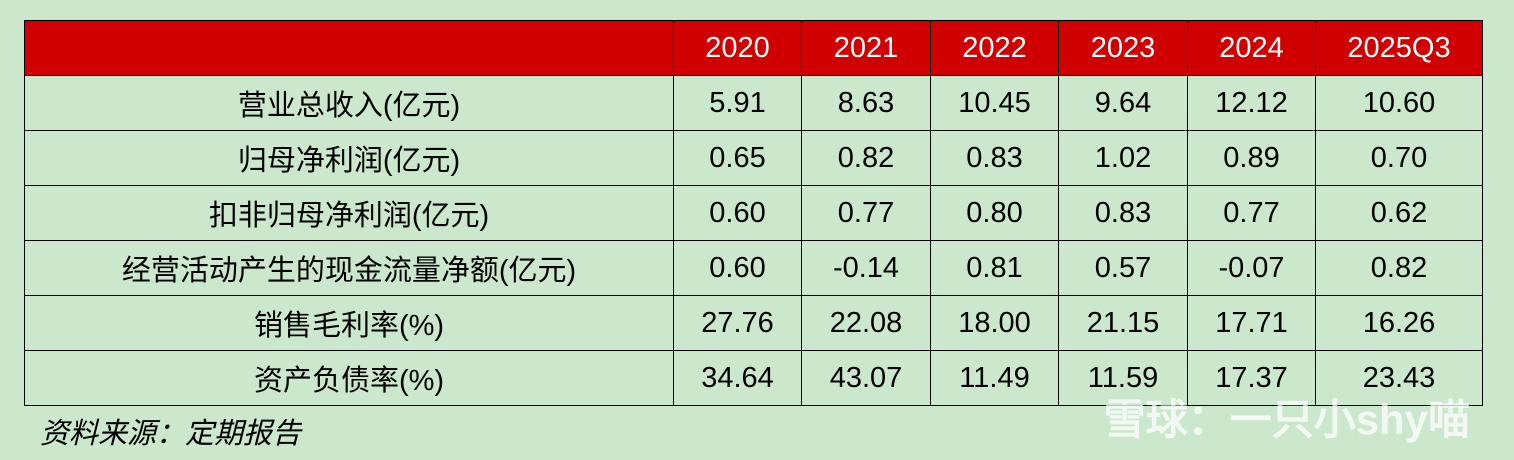  What do you see at coordinates (1123, 158) in the screenshot?
I see `cell: 1.02` at bounding box center [1123, 158].